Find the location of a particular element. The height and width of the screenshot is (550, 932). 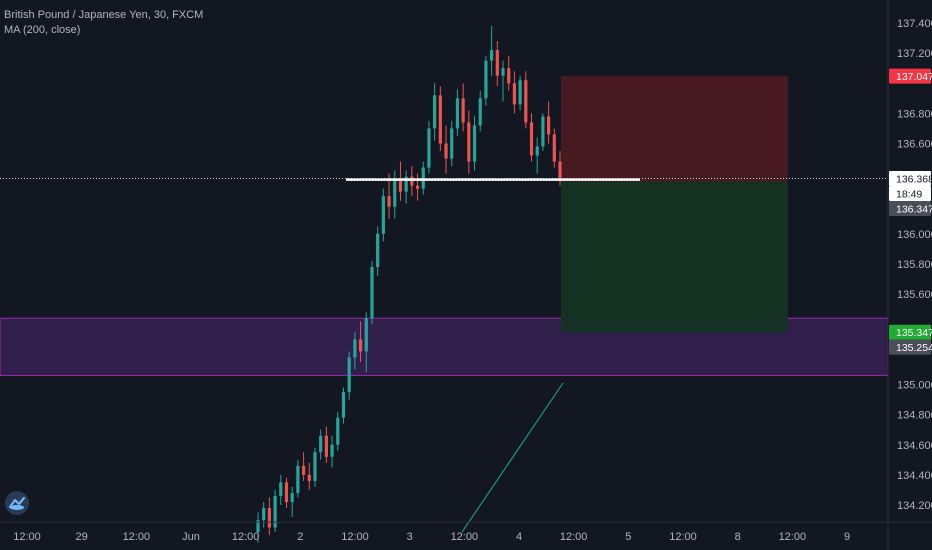

price-tick-label: 136.800 is located at coordinates (914, 114).